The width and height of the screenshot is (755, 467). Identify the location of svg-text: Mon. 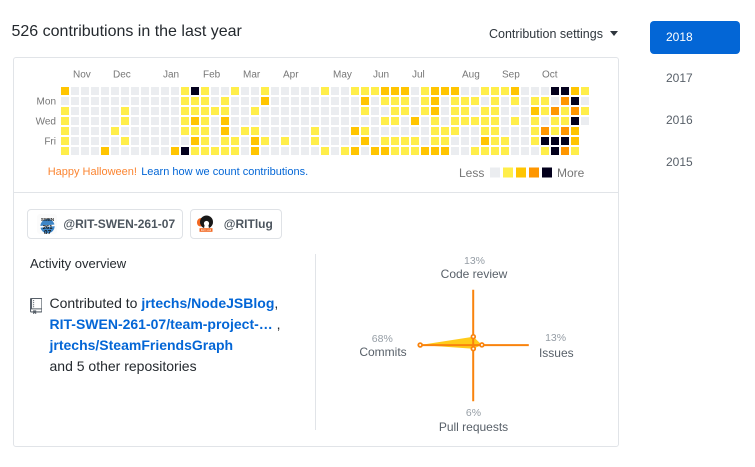
(46, 102).